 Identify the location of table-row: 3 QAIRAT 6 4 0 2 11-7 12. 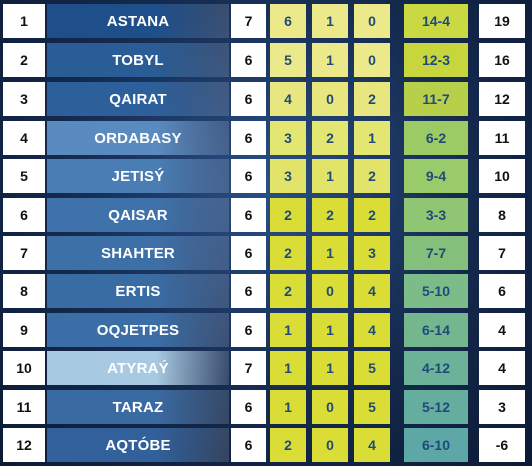
(266, 99).